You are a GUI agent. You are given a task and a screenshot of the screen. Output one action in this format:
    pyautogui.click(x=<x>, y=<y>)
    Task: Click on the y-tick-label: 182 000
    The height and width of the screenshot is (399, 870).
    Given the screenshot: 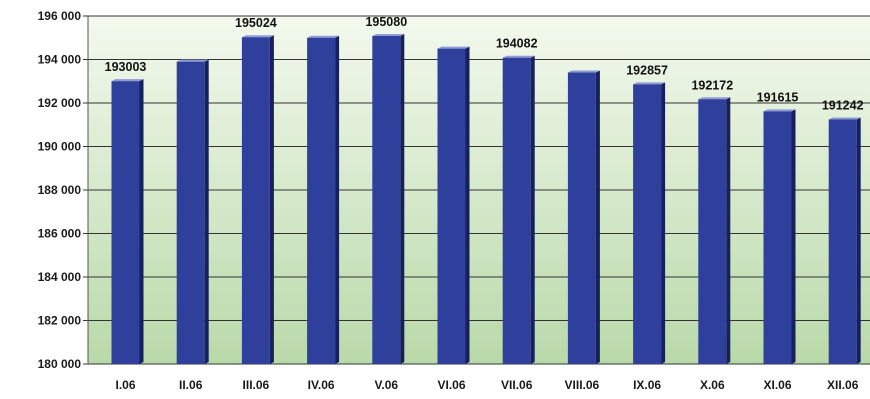 What is the action you would take?
    pyautogui.click(x=60, y=321)
    